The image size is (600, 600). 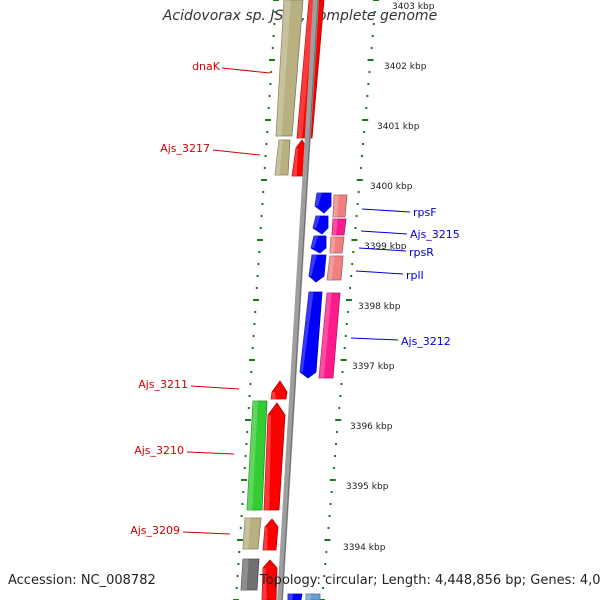 I want to click on gene-block-ajs3217, so click(x=282, y=157).